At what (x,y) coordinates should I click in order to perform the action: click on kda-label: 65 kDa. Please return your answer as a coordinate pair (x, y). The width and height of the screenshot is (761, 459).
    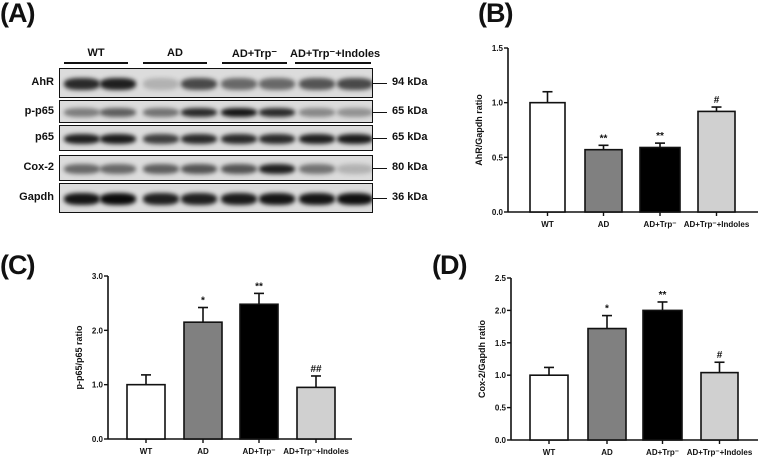
    Looking at the image, I should click on (410, 137).